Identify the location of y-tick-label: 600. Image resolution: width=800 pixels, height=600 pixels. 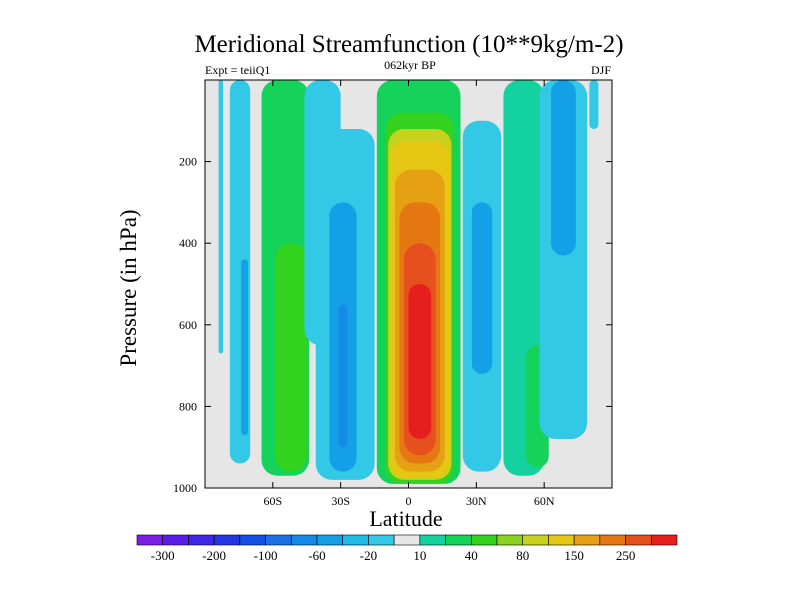
(188, 325).